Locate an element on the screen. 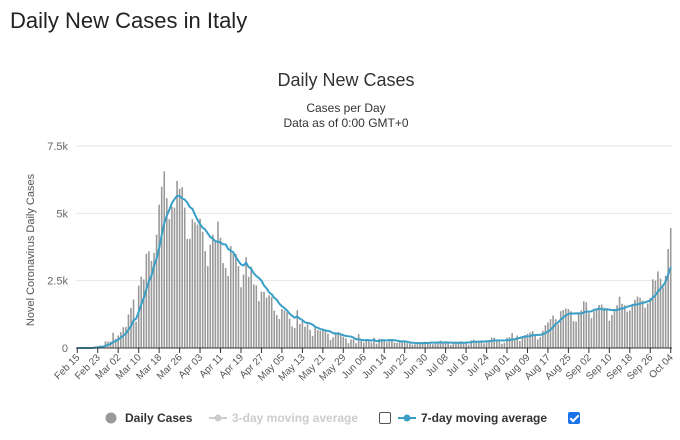 The width and height of the screenshot is (680, 440). checkbox-7-day-moving-average is located at coordinates (574, 418).